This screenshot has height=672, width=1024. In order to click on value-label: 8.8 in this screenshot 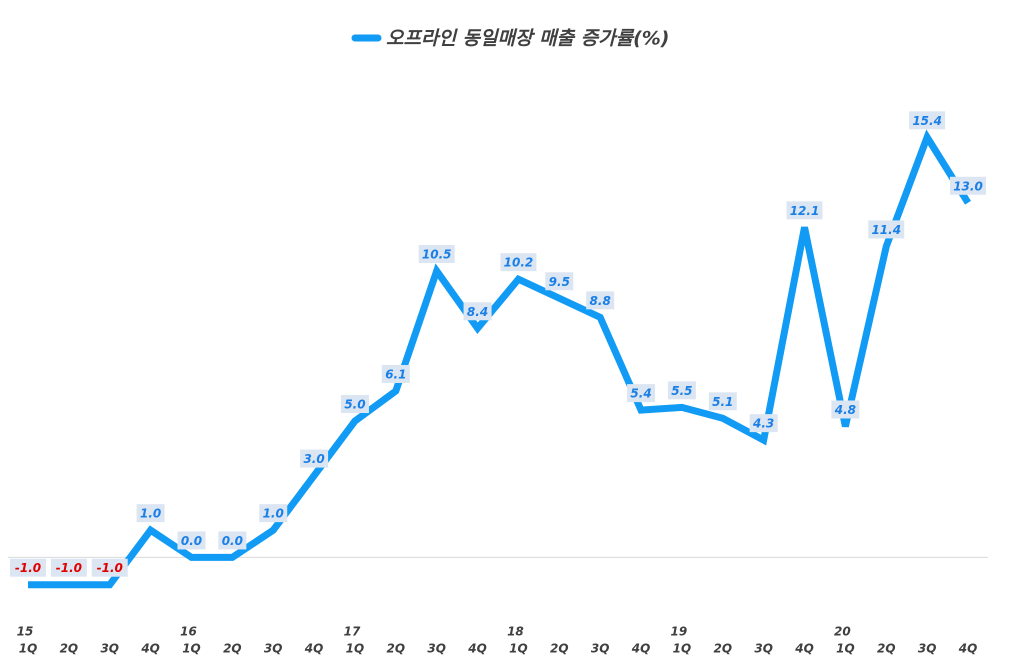, I will do `click(600, 301)`.